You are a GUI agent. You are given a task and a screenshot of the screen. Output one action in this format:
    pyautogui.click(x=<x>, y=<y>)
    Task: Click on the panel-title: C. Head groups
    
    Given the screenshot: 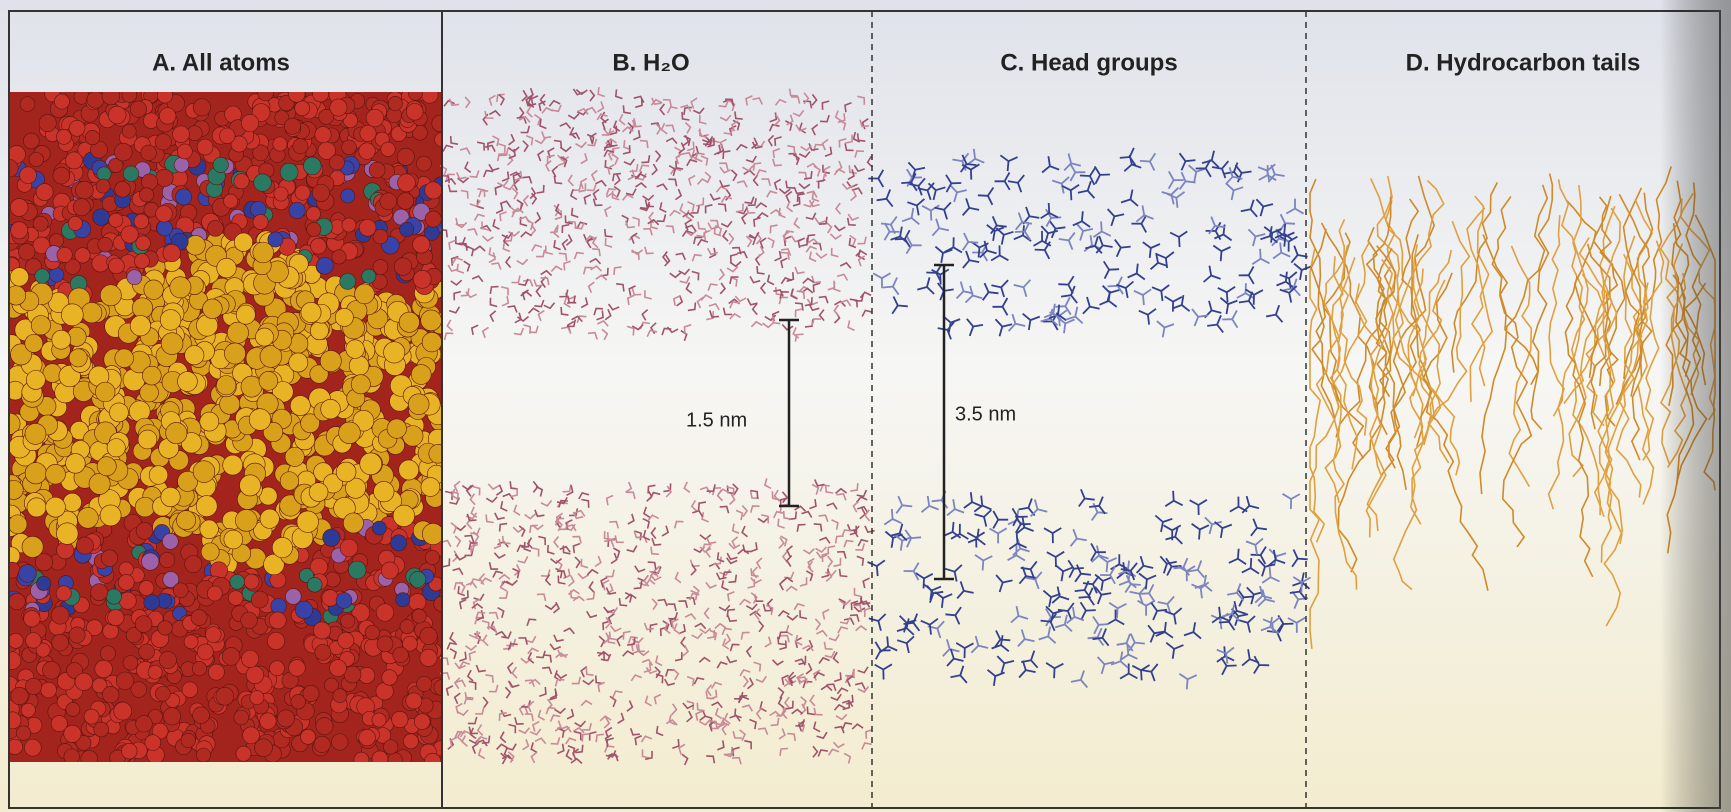 What is the action you would take?
    pyautogui.click(x=1088, y=62)
    